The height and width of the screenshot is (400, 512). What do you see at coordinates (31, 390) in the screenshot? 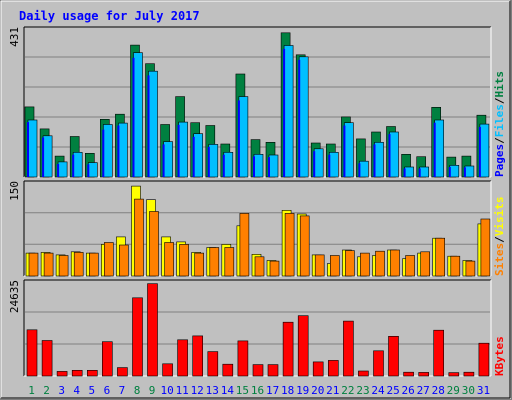
I see `day-label-1: 1` at bounding box center [31, 390].